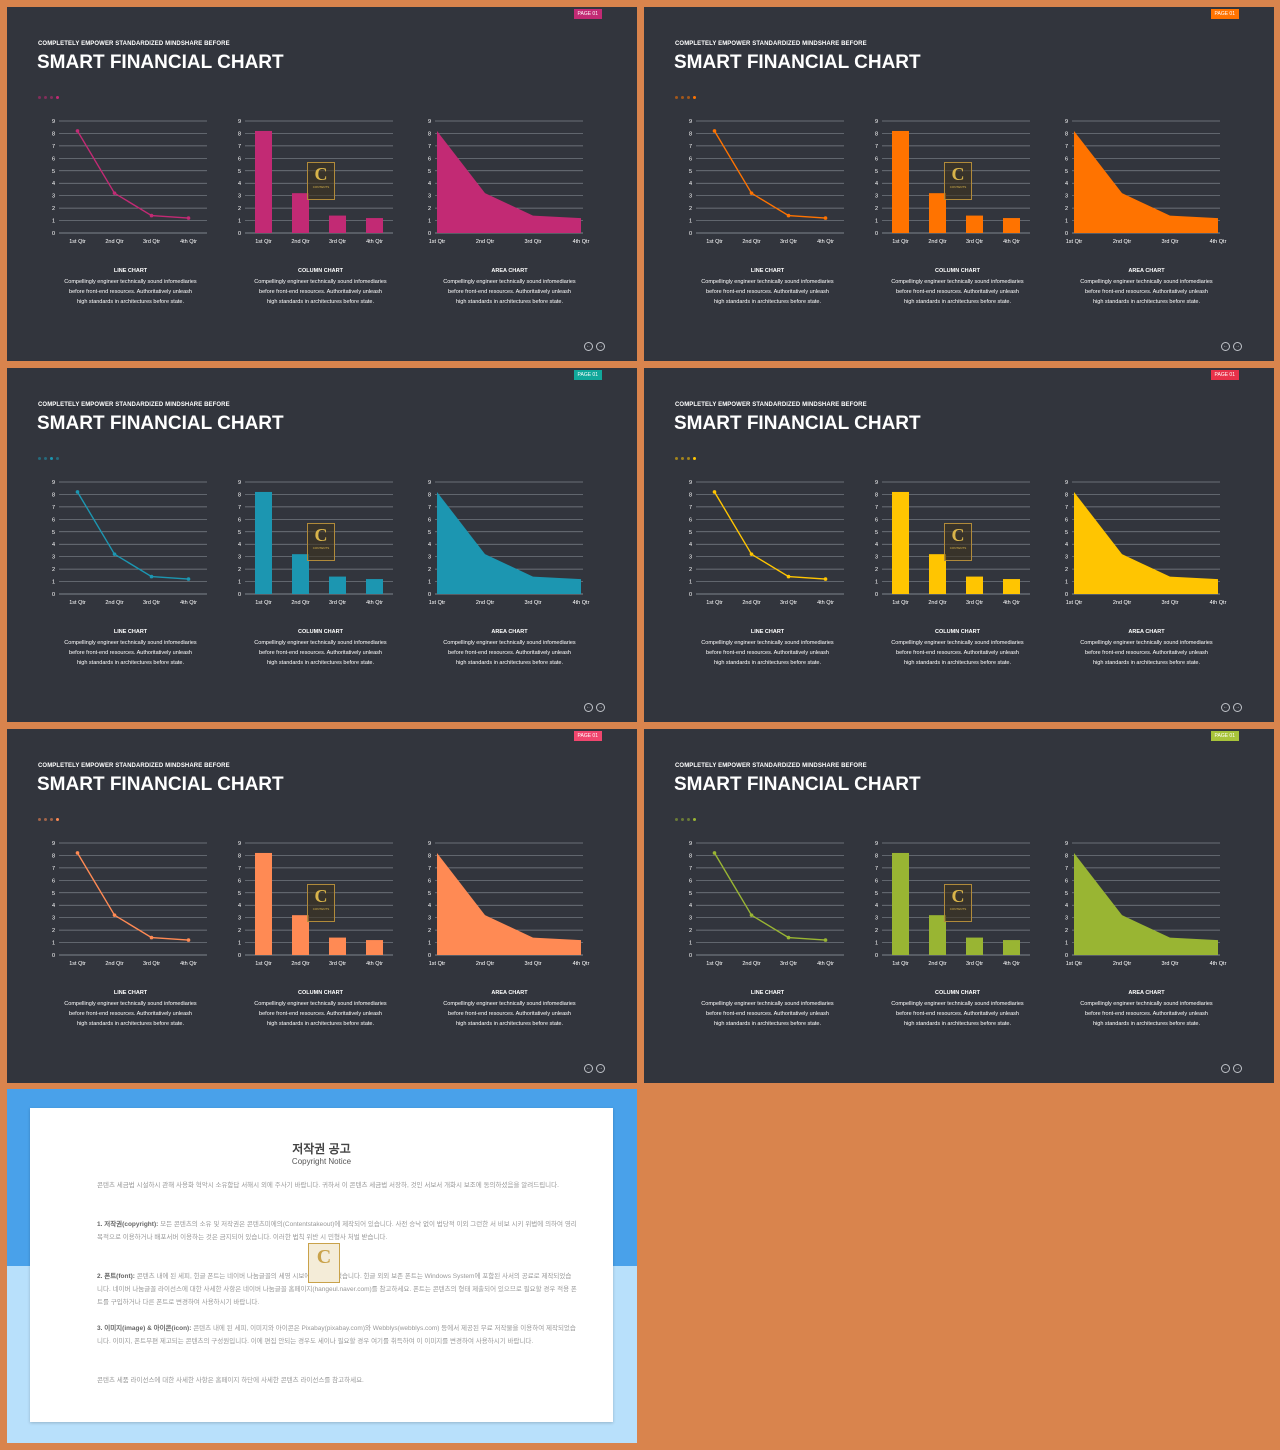 This screenshot has height=1450, width=1280. I want to click on notice-subtitle: Copyright Notice, so click(321, 1161).